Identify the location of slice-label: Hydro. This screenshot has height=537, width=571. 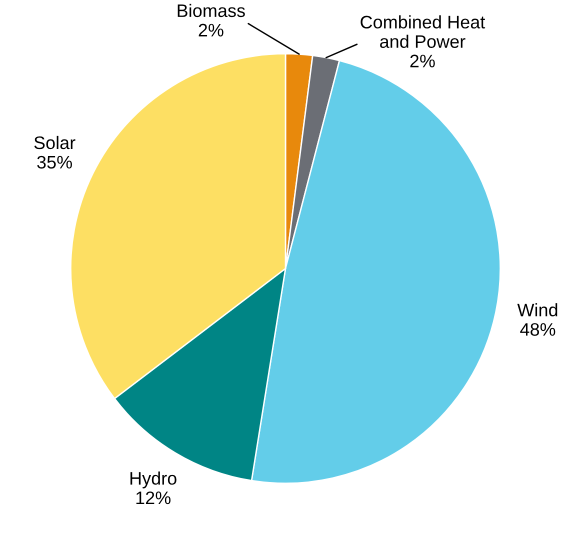
(153, 480).